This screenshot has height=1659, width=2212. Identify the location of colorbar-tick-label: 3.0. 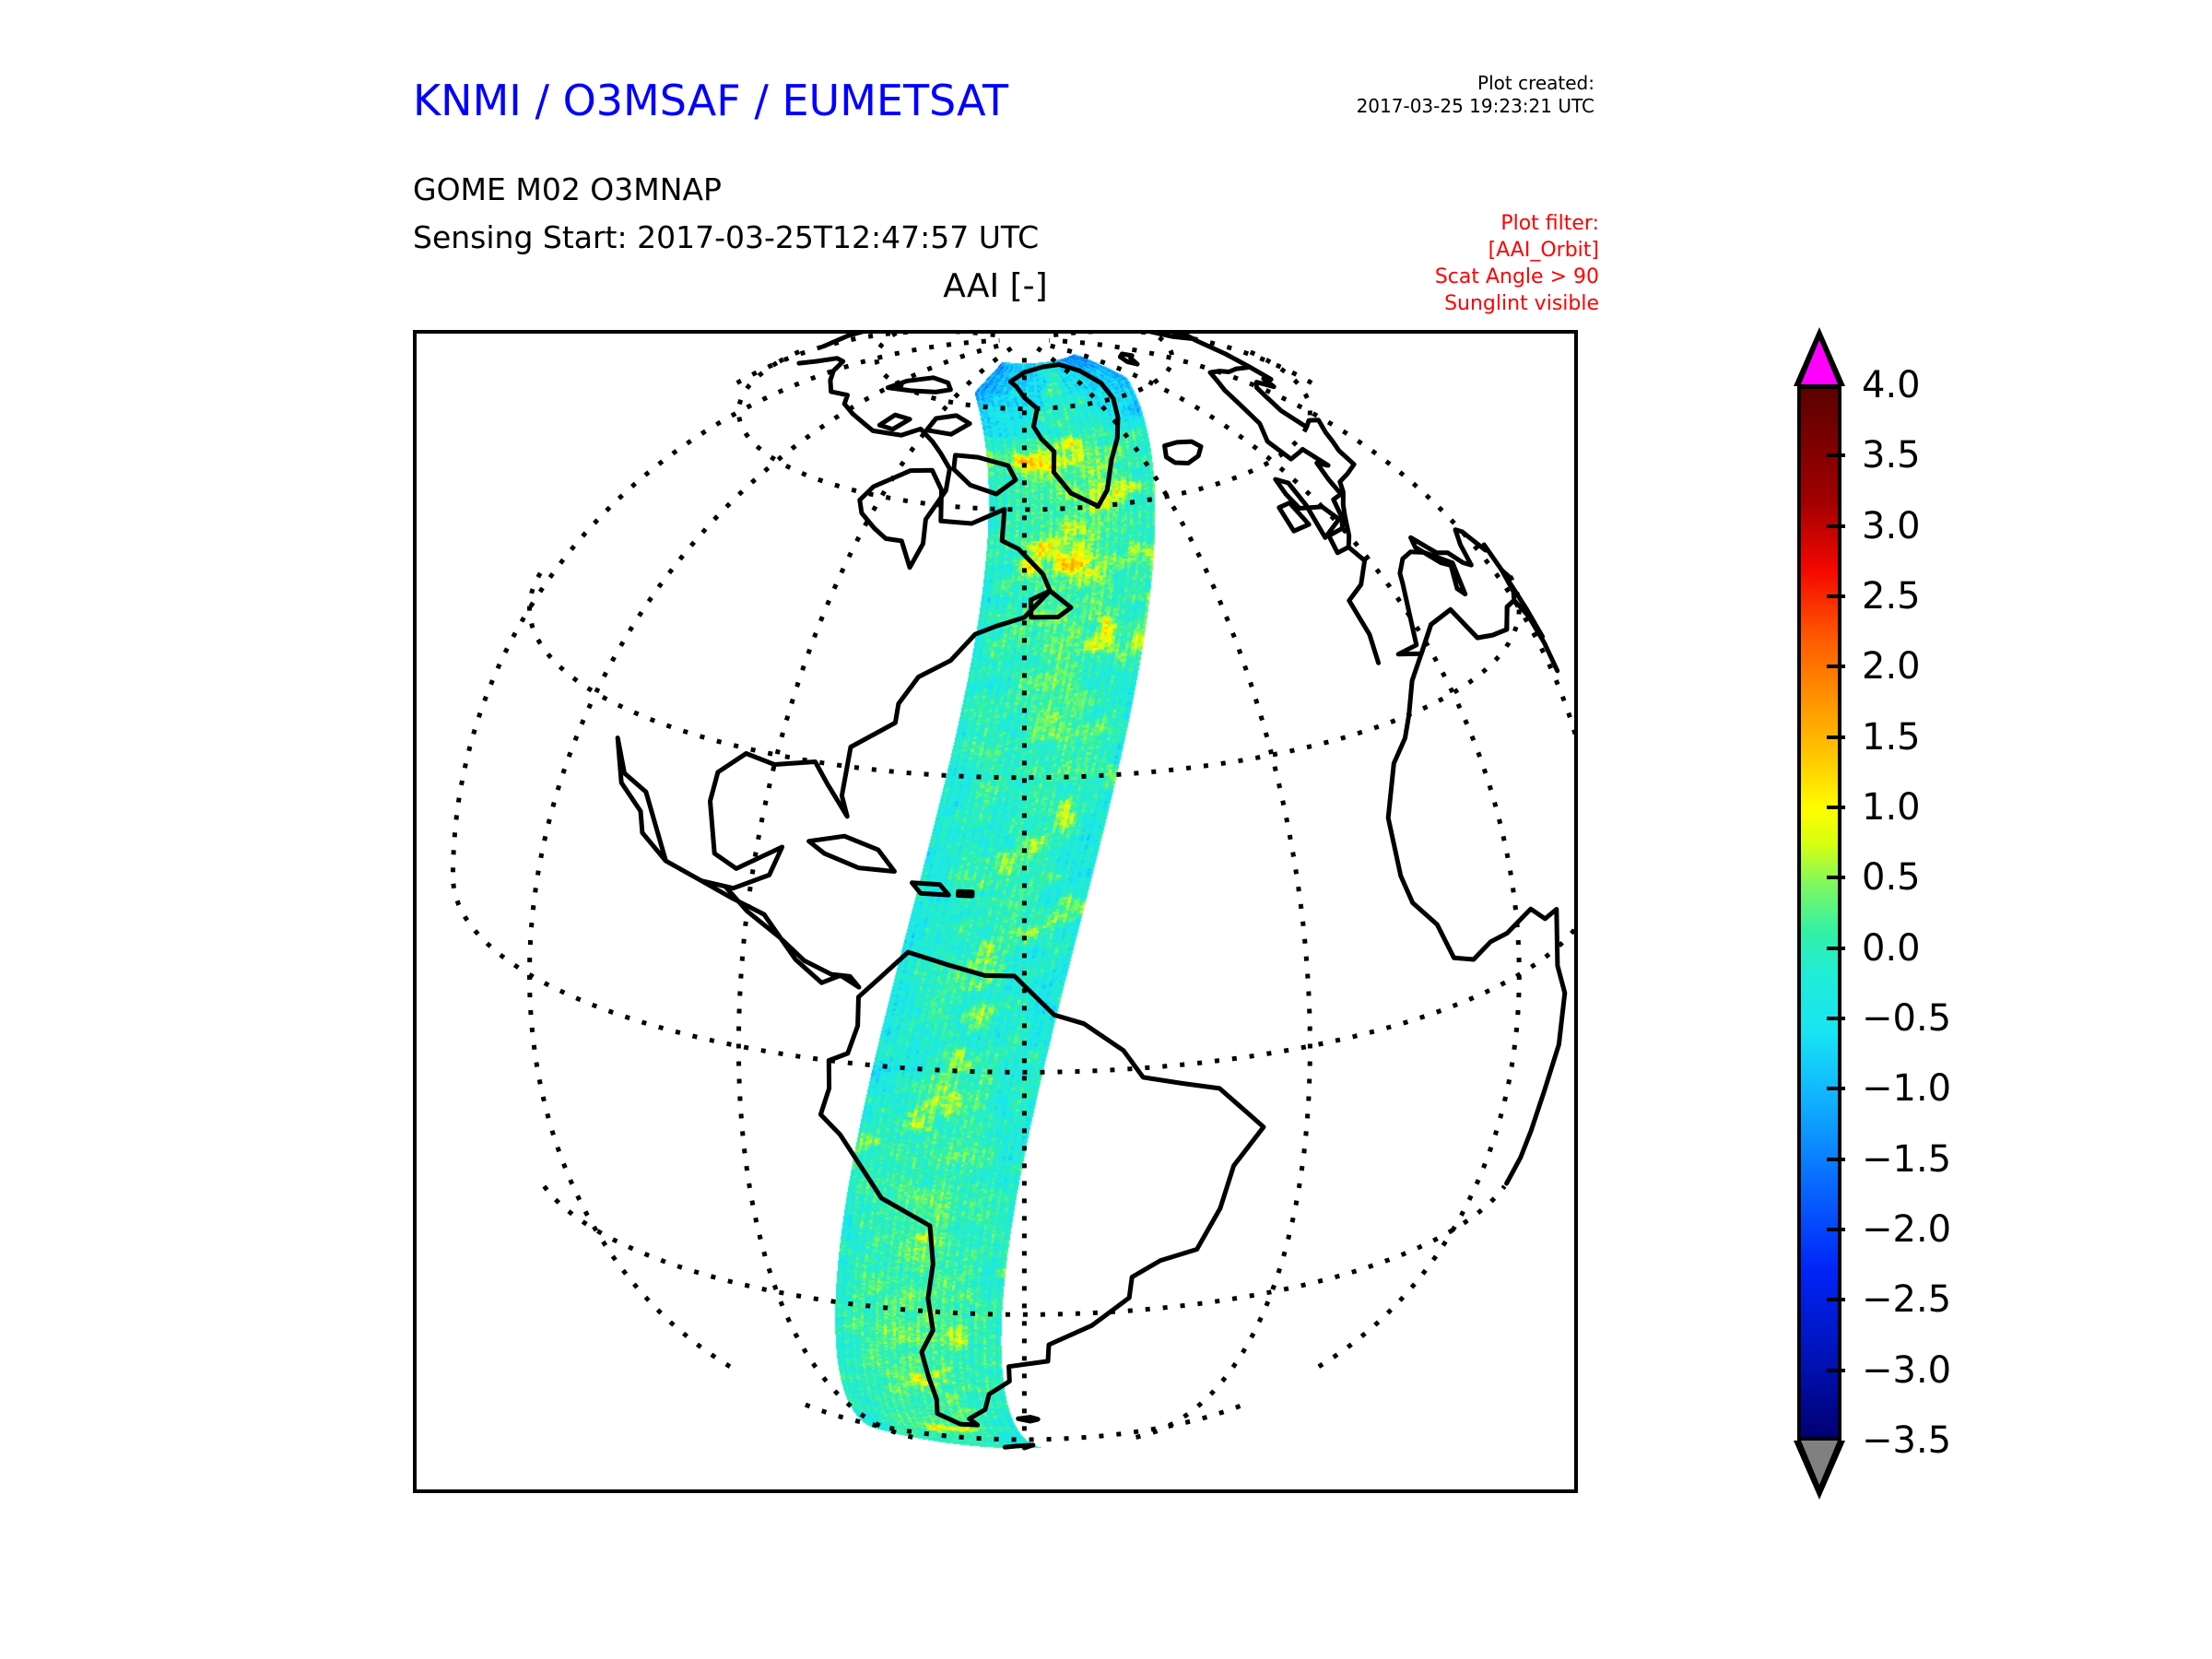
(1891, 525).